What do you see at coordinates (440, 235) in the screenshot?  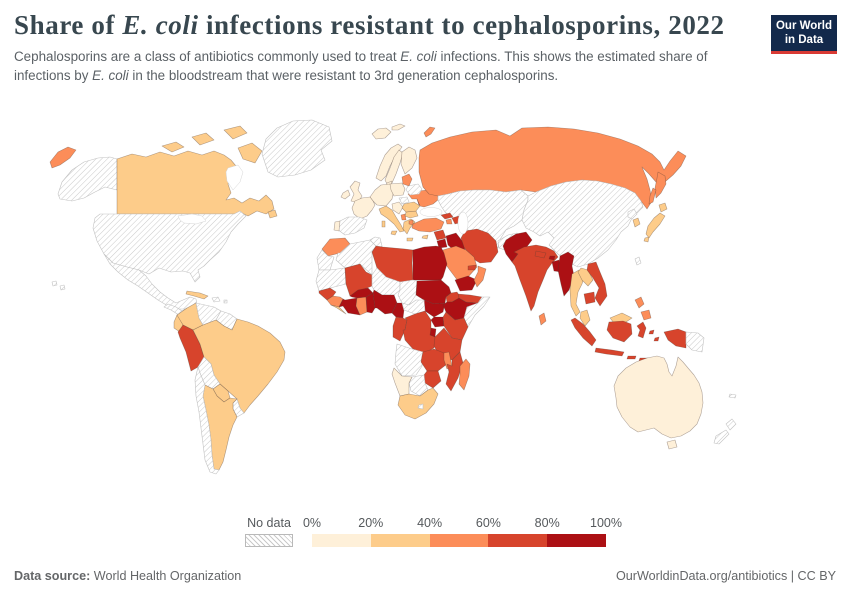 I see `region-syria` at bounding box center [440, 235].